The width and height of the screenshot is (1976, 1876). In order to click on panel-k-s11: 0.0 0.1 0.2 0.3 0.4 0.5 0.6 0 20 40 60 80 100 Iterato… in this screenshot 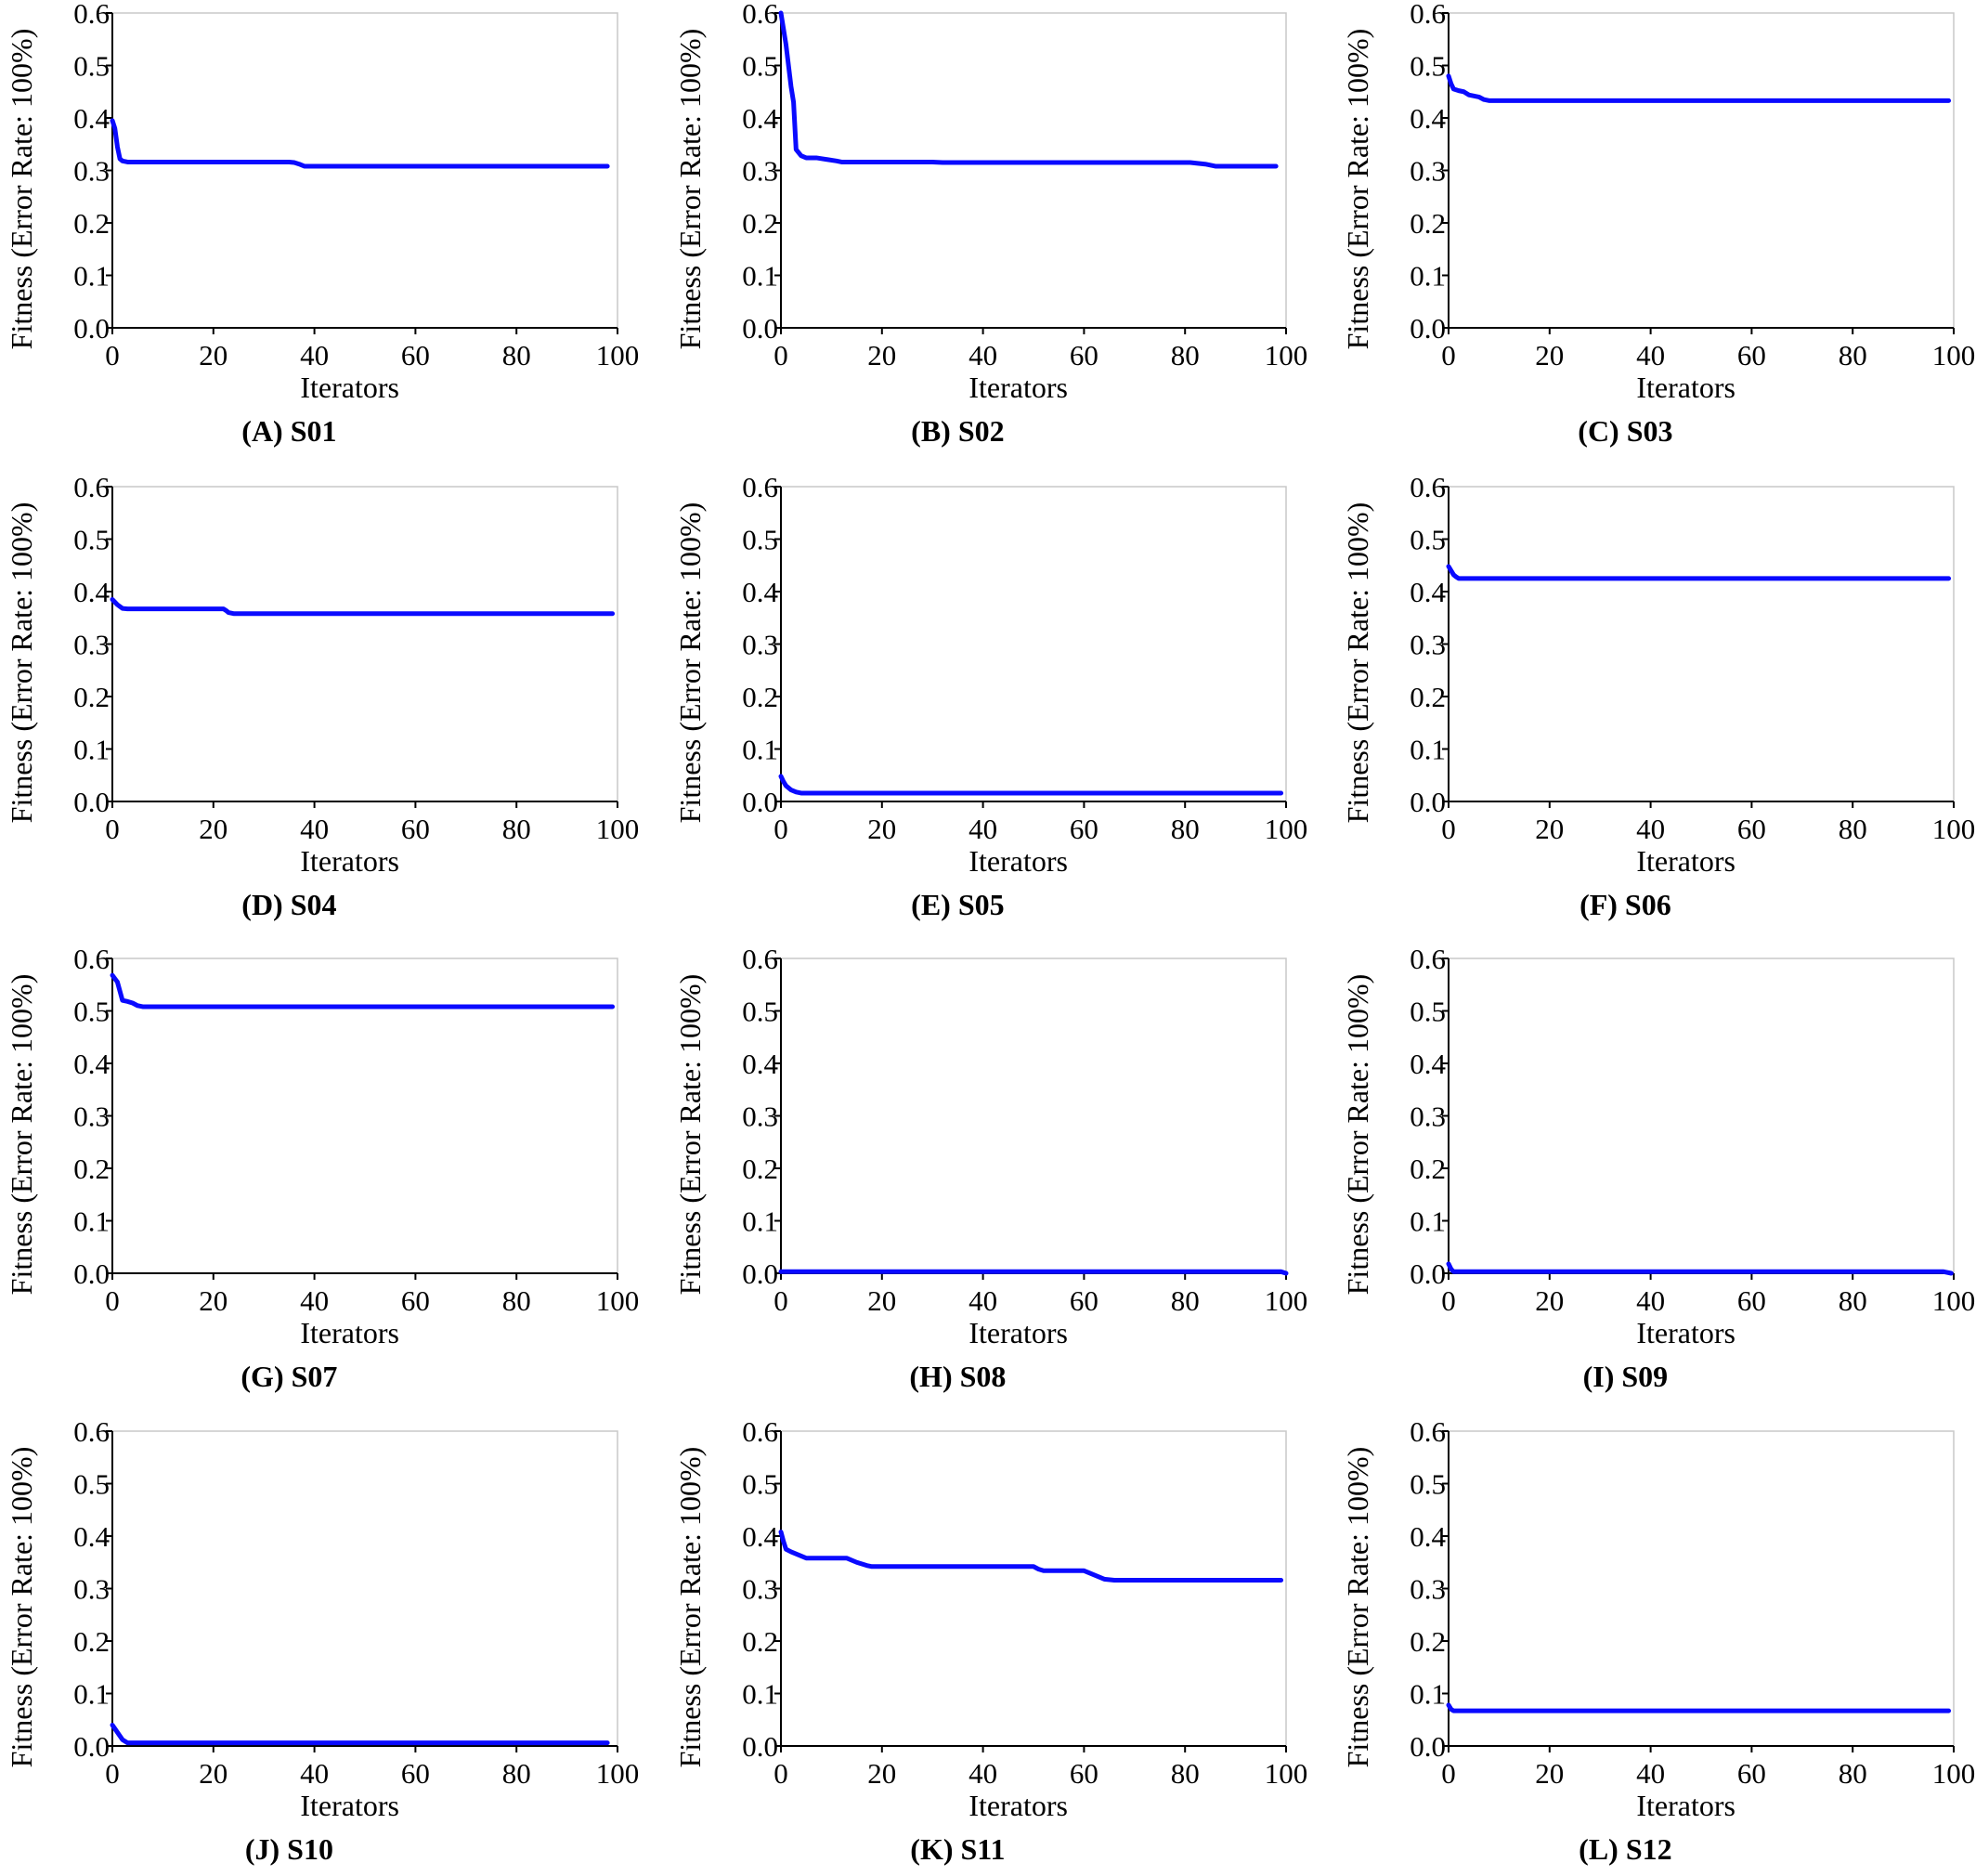, I will do `click(990, 1640)`.